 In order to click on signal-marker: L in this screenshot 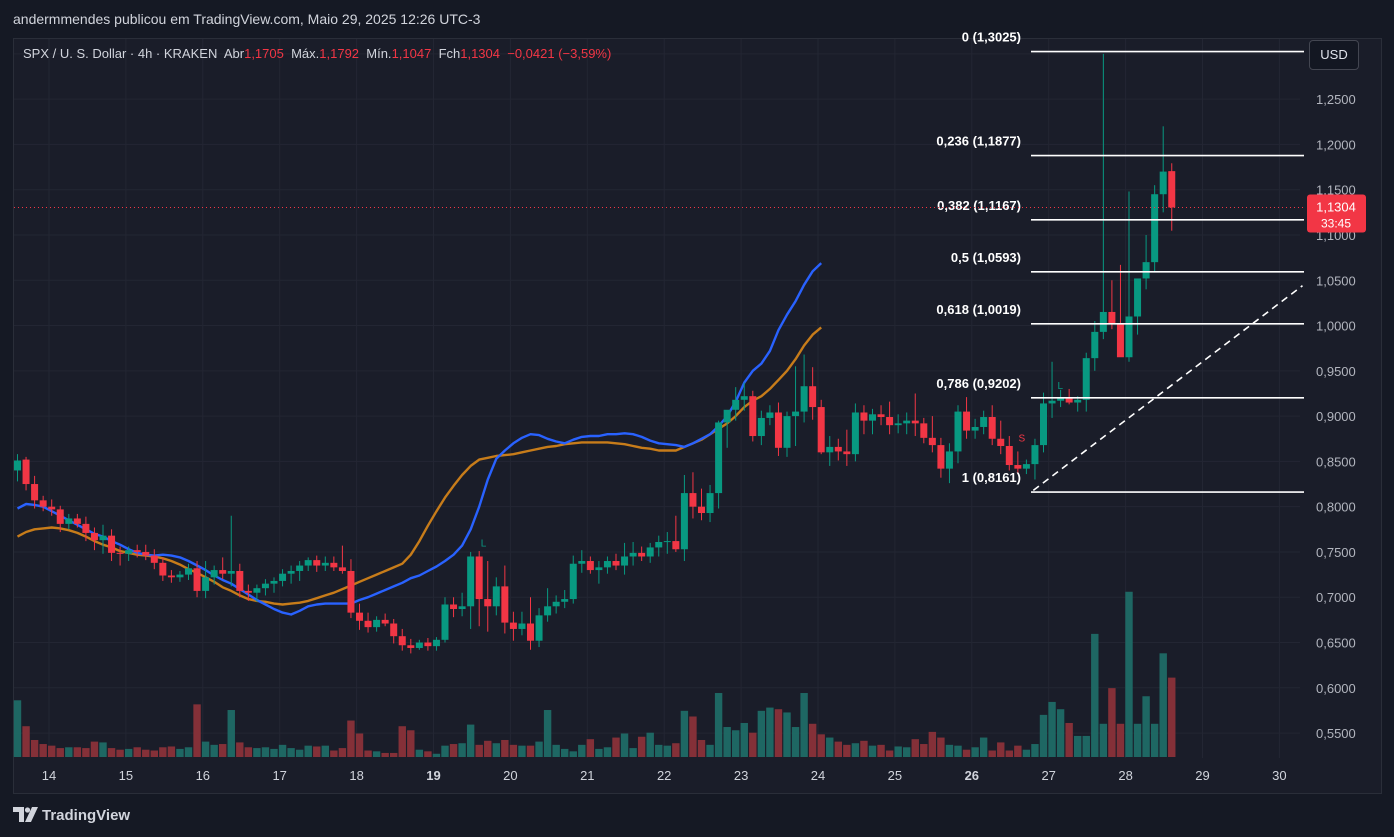, I will do `click(484, 544)`.